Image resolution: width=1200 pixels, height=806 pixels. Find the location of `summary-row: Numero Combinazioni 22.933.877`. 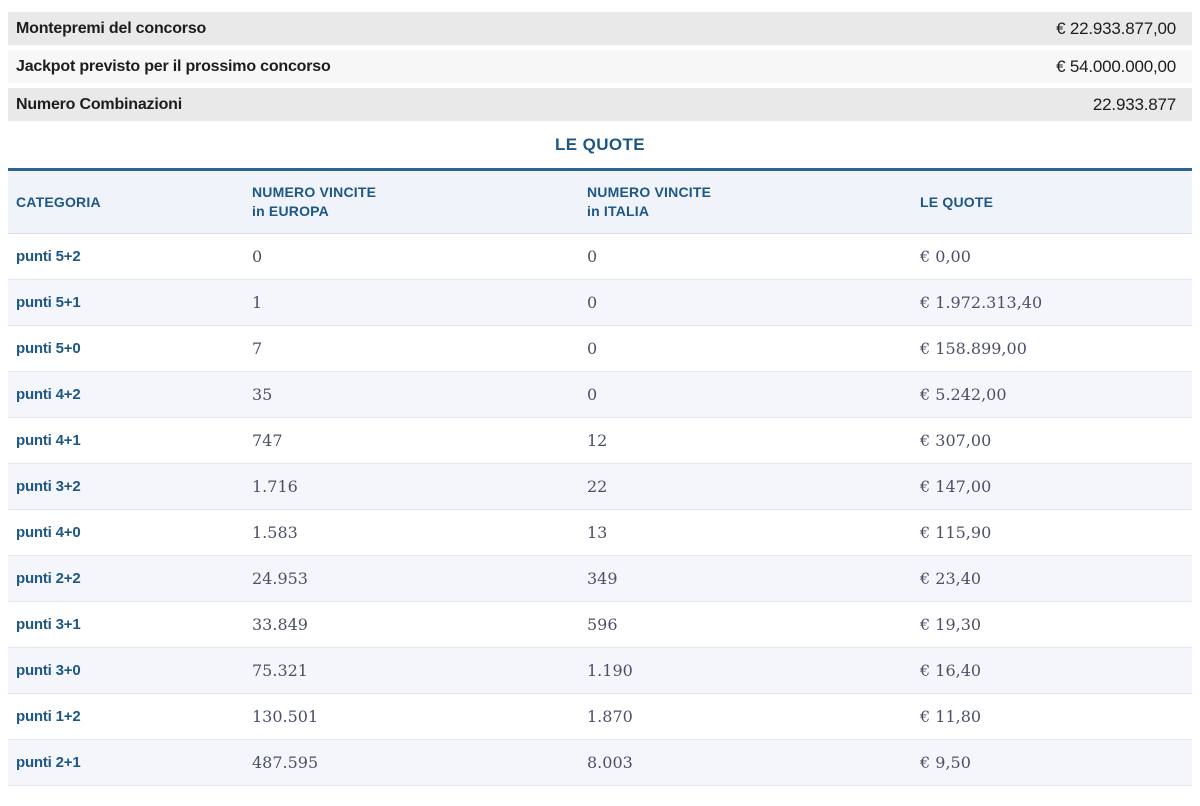

summary-row: Numero Combinazioni 22.933.877 is located at coordinates (600, 104).